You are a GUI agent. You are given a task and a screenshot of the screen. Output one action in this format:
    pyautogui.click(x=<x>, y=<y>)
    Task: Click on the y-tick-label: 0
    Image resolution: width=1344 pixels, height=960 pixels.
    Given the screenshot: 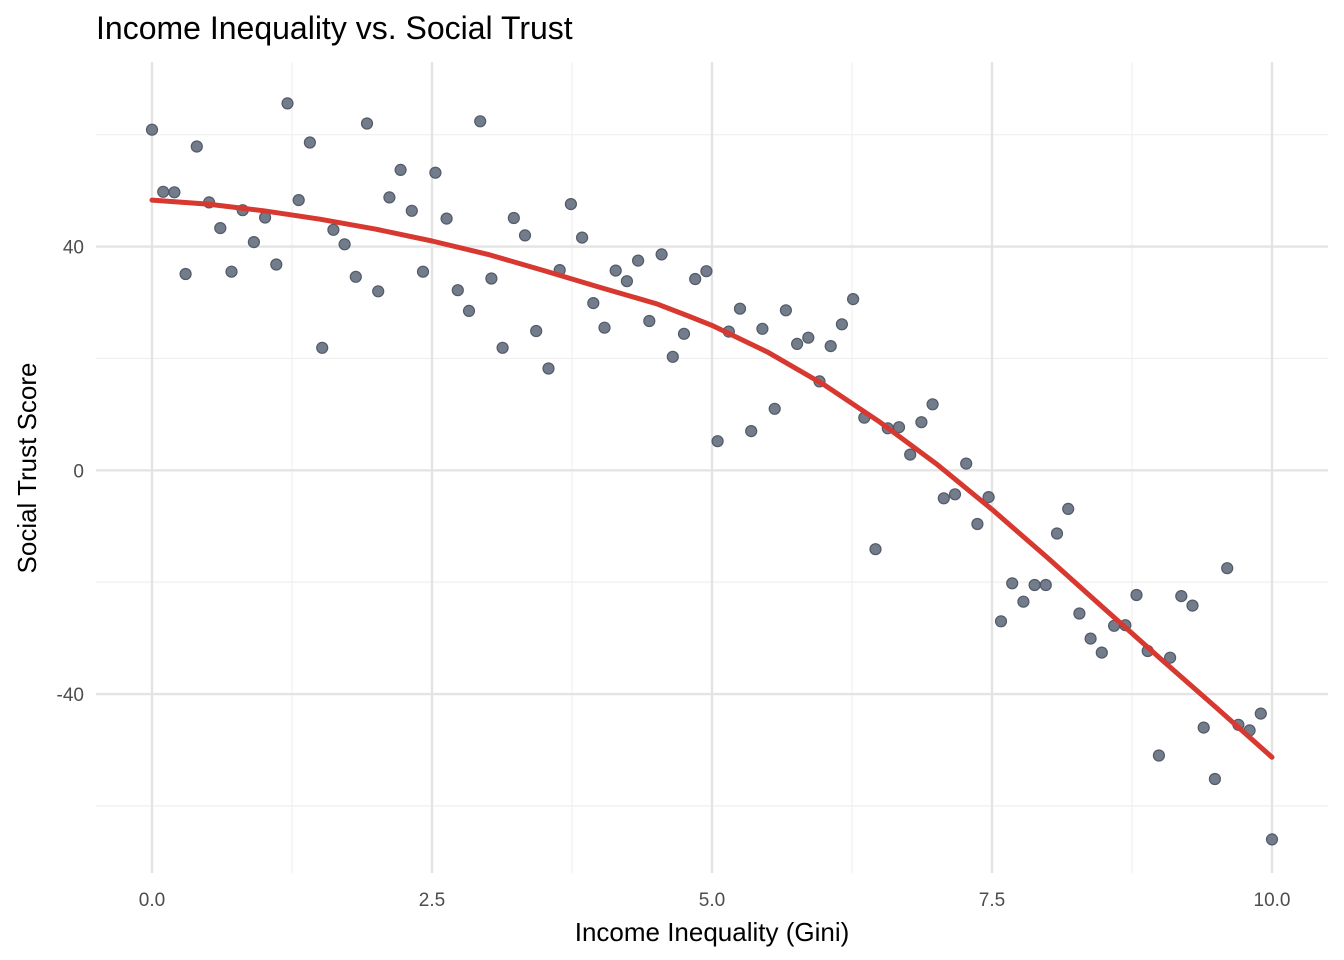 What is the action you would take?
    pyautogui.click(x=78, y=471)
    